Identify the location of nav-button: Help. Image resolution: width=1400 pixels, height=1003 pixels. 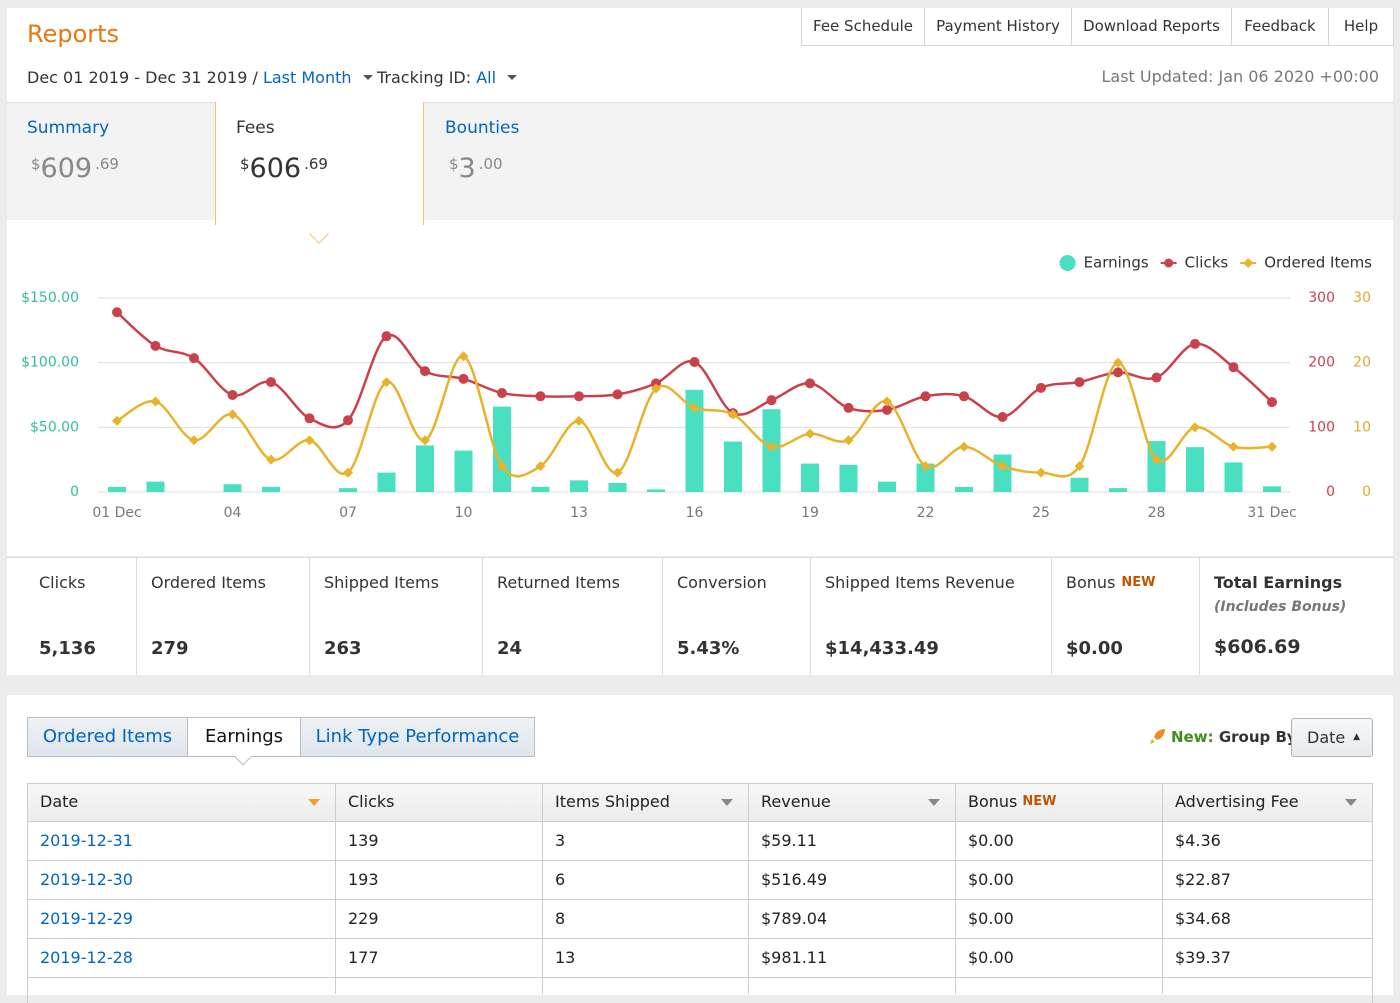
(1361, 27).